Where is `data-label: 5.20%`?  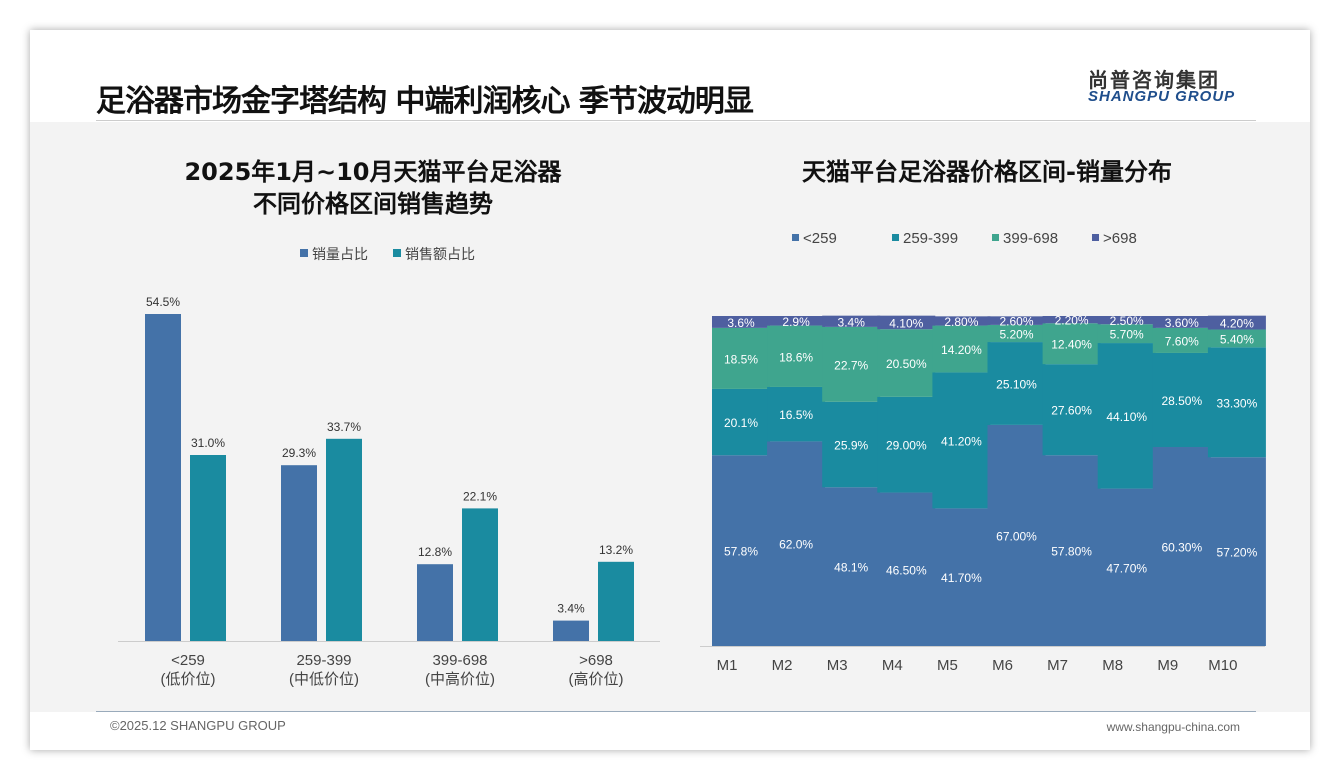 data-label: 5.20% is located at coordinates (1016, 334).